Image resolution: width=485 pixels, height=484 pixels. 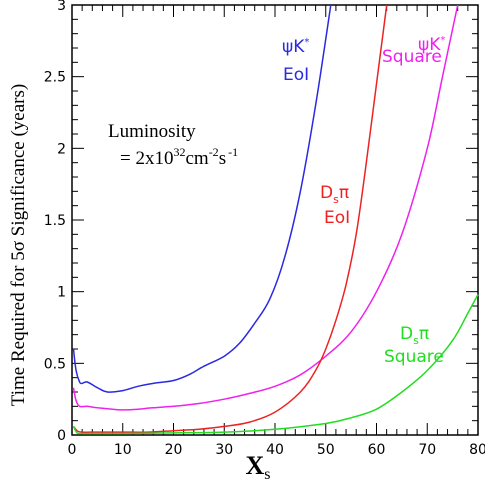 I want to click on luminosity-prefix: = 2x10, so click(x=146, y=158).